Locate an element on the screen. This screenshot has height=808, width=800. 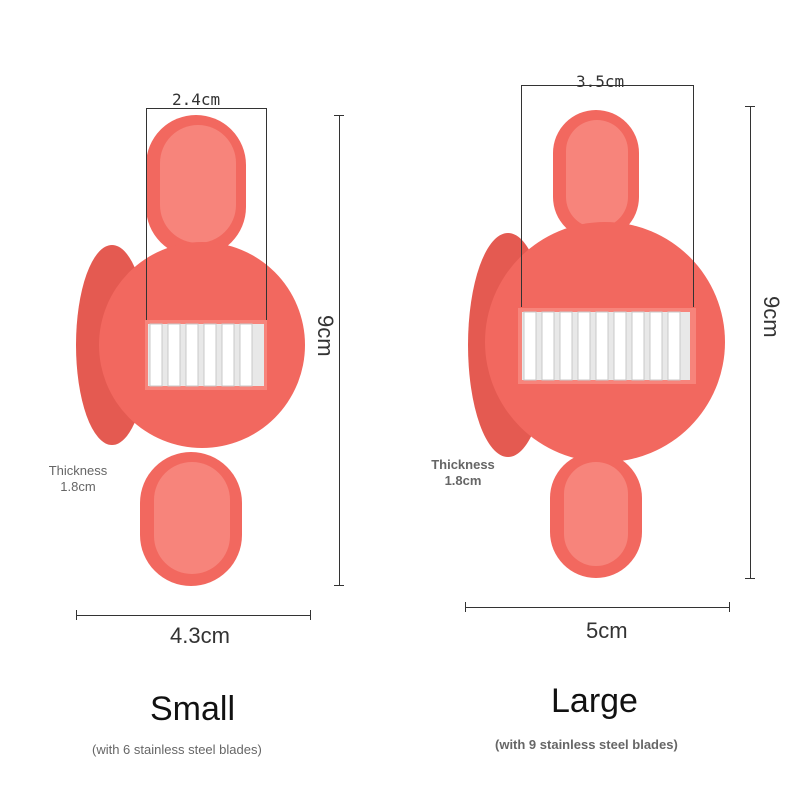
large-width-tick-left is located at coordinates (465, 607).